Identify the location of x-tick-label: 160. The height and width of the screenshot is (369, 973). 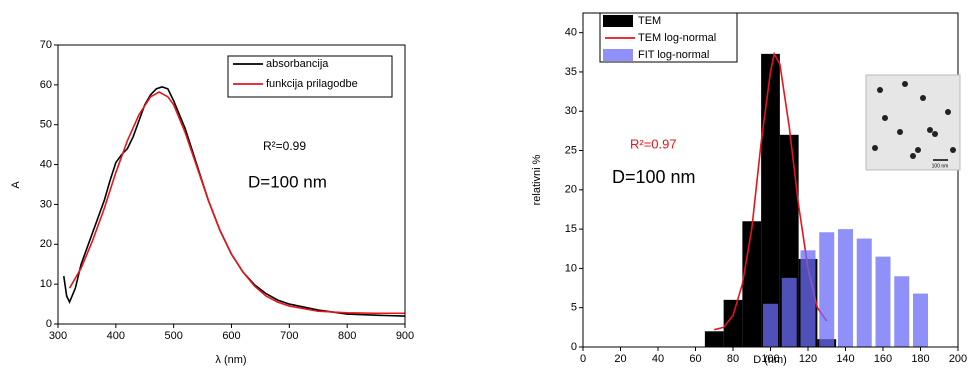
(883, 359).